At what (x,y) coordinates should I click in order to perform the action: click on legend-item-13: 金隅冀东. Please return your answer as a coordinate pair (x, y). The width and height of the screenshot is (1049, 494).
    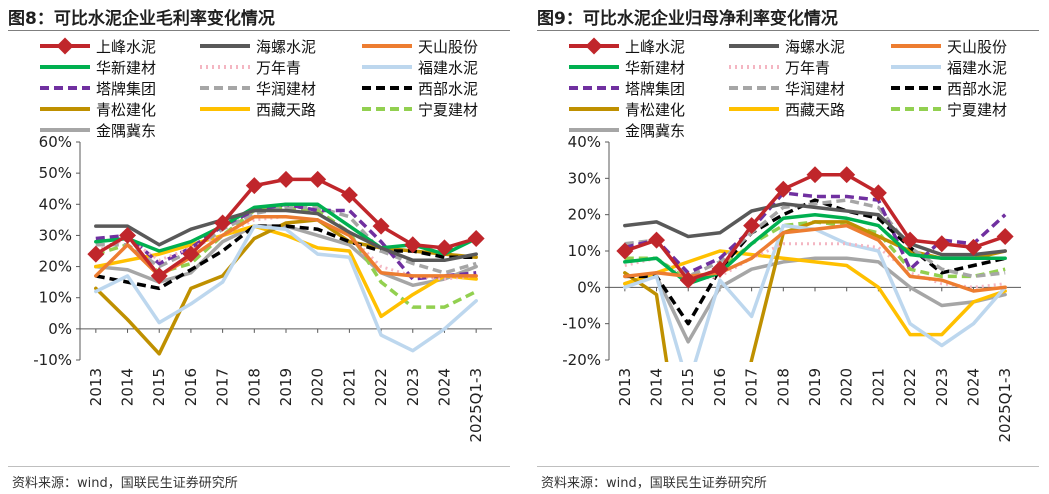
    Looking at the image, I should click on (98, 131).